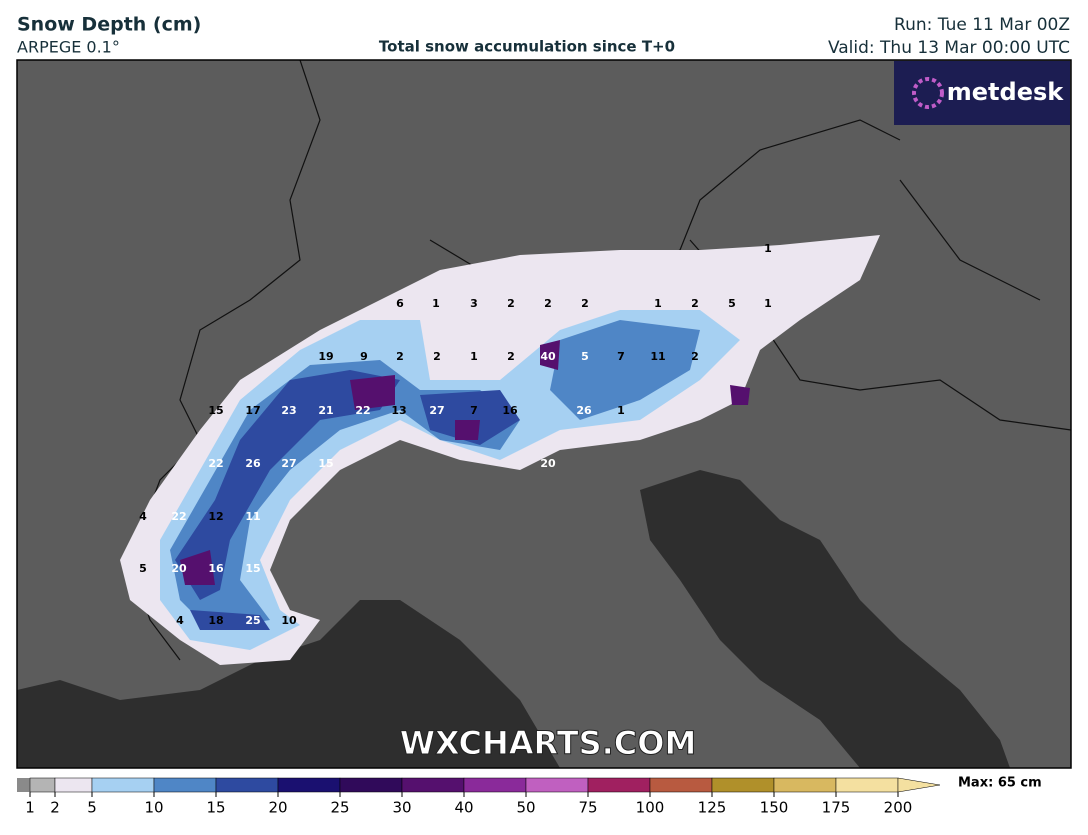 The width and height of the screenshot is (1088, 835). Describe the element at coordinates (982, 25) in the screenshot. I see `run: Run: Tue 11 Mar 00Z` at that location.